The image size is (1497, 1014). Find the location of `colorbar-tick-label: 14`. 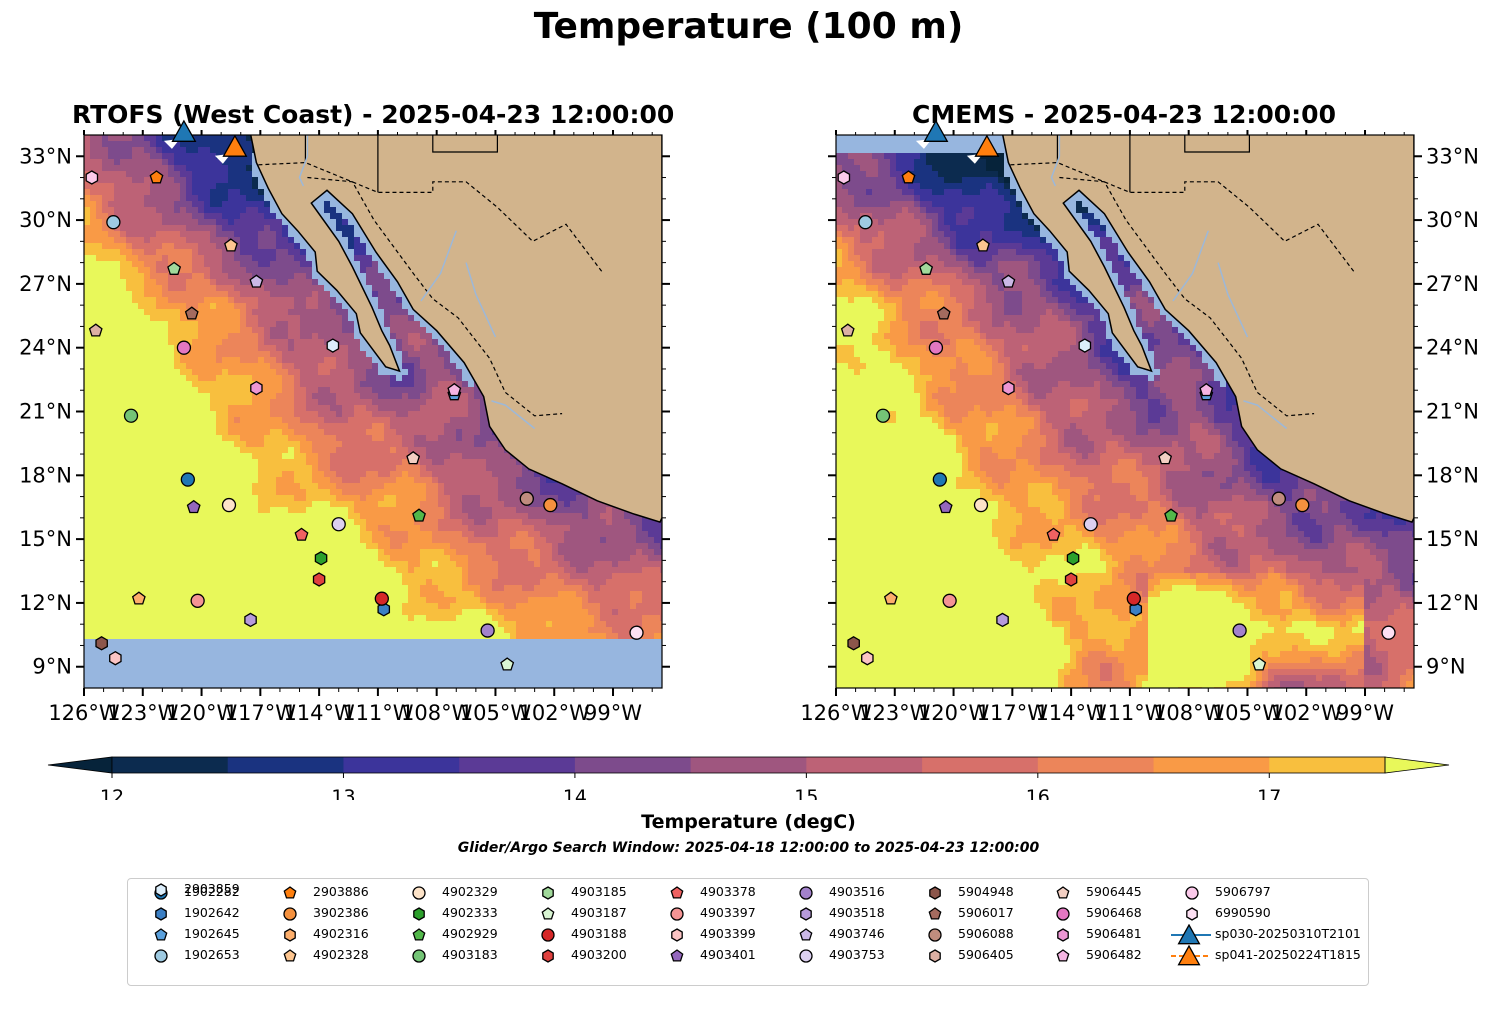

colorbar-tick-label: 14 is located at coordinates (575, 793).